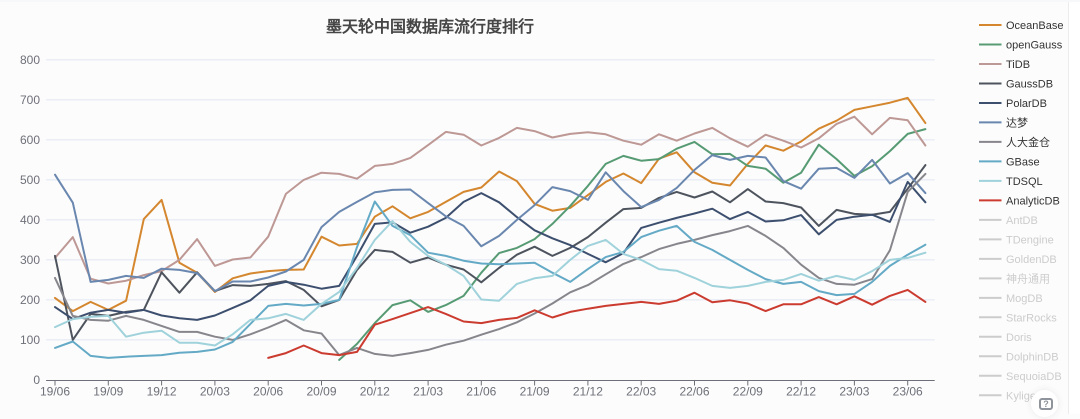  I want to click on svg-text: 19/06, so click(55, 392).